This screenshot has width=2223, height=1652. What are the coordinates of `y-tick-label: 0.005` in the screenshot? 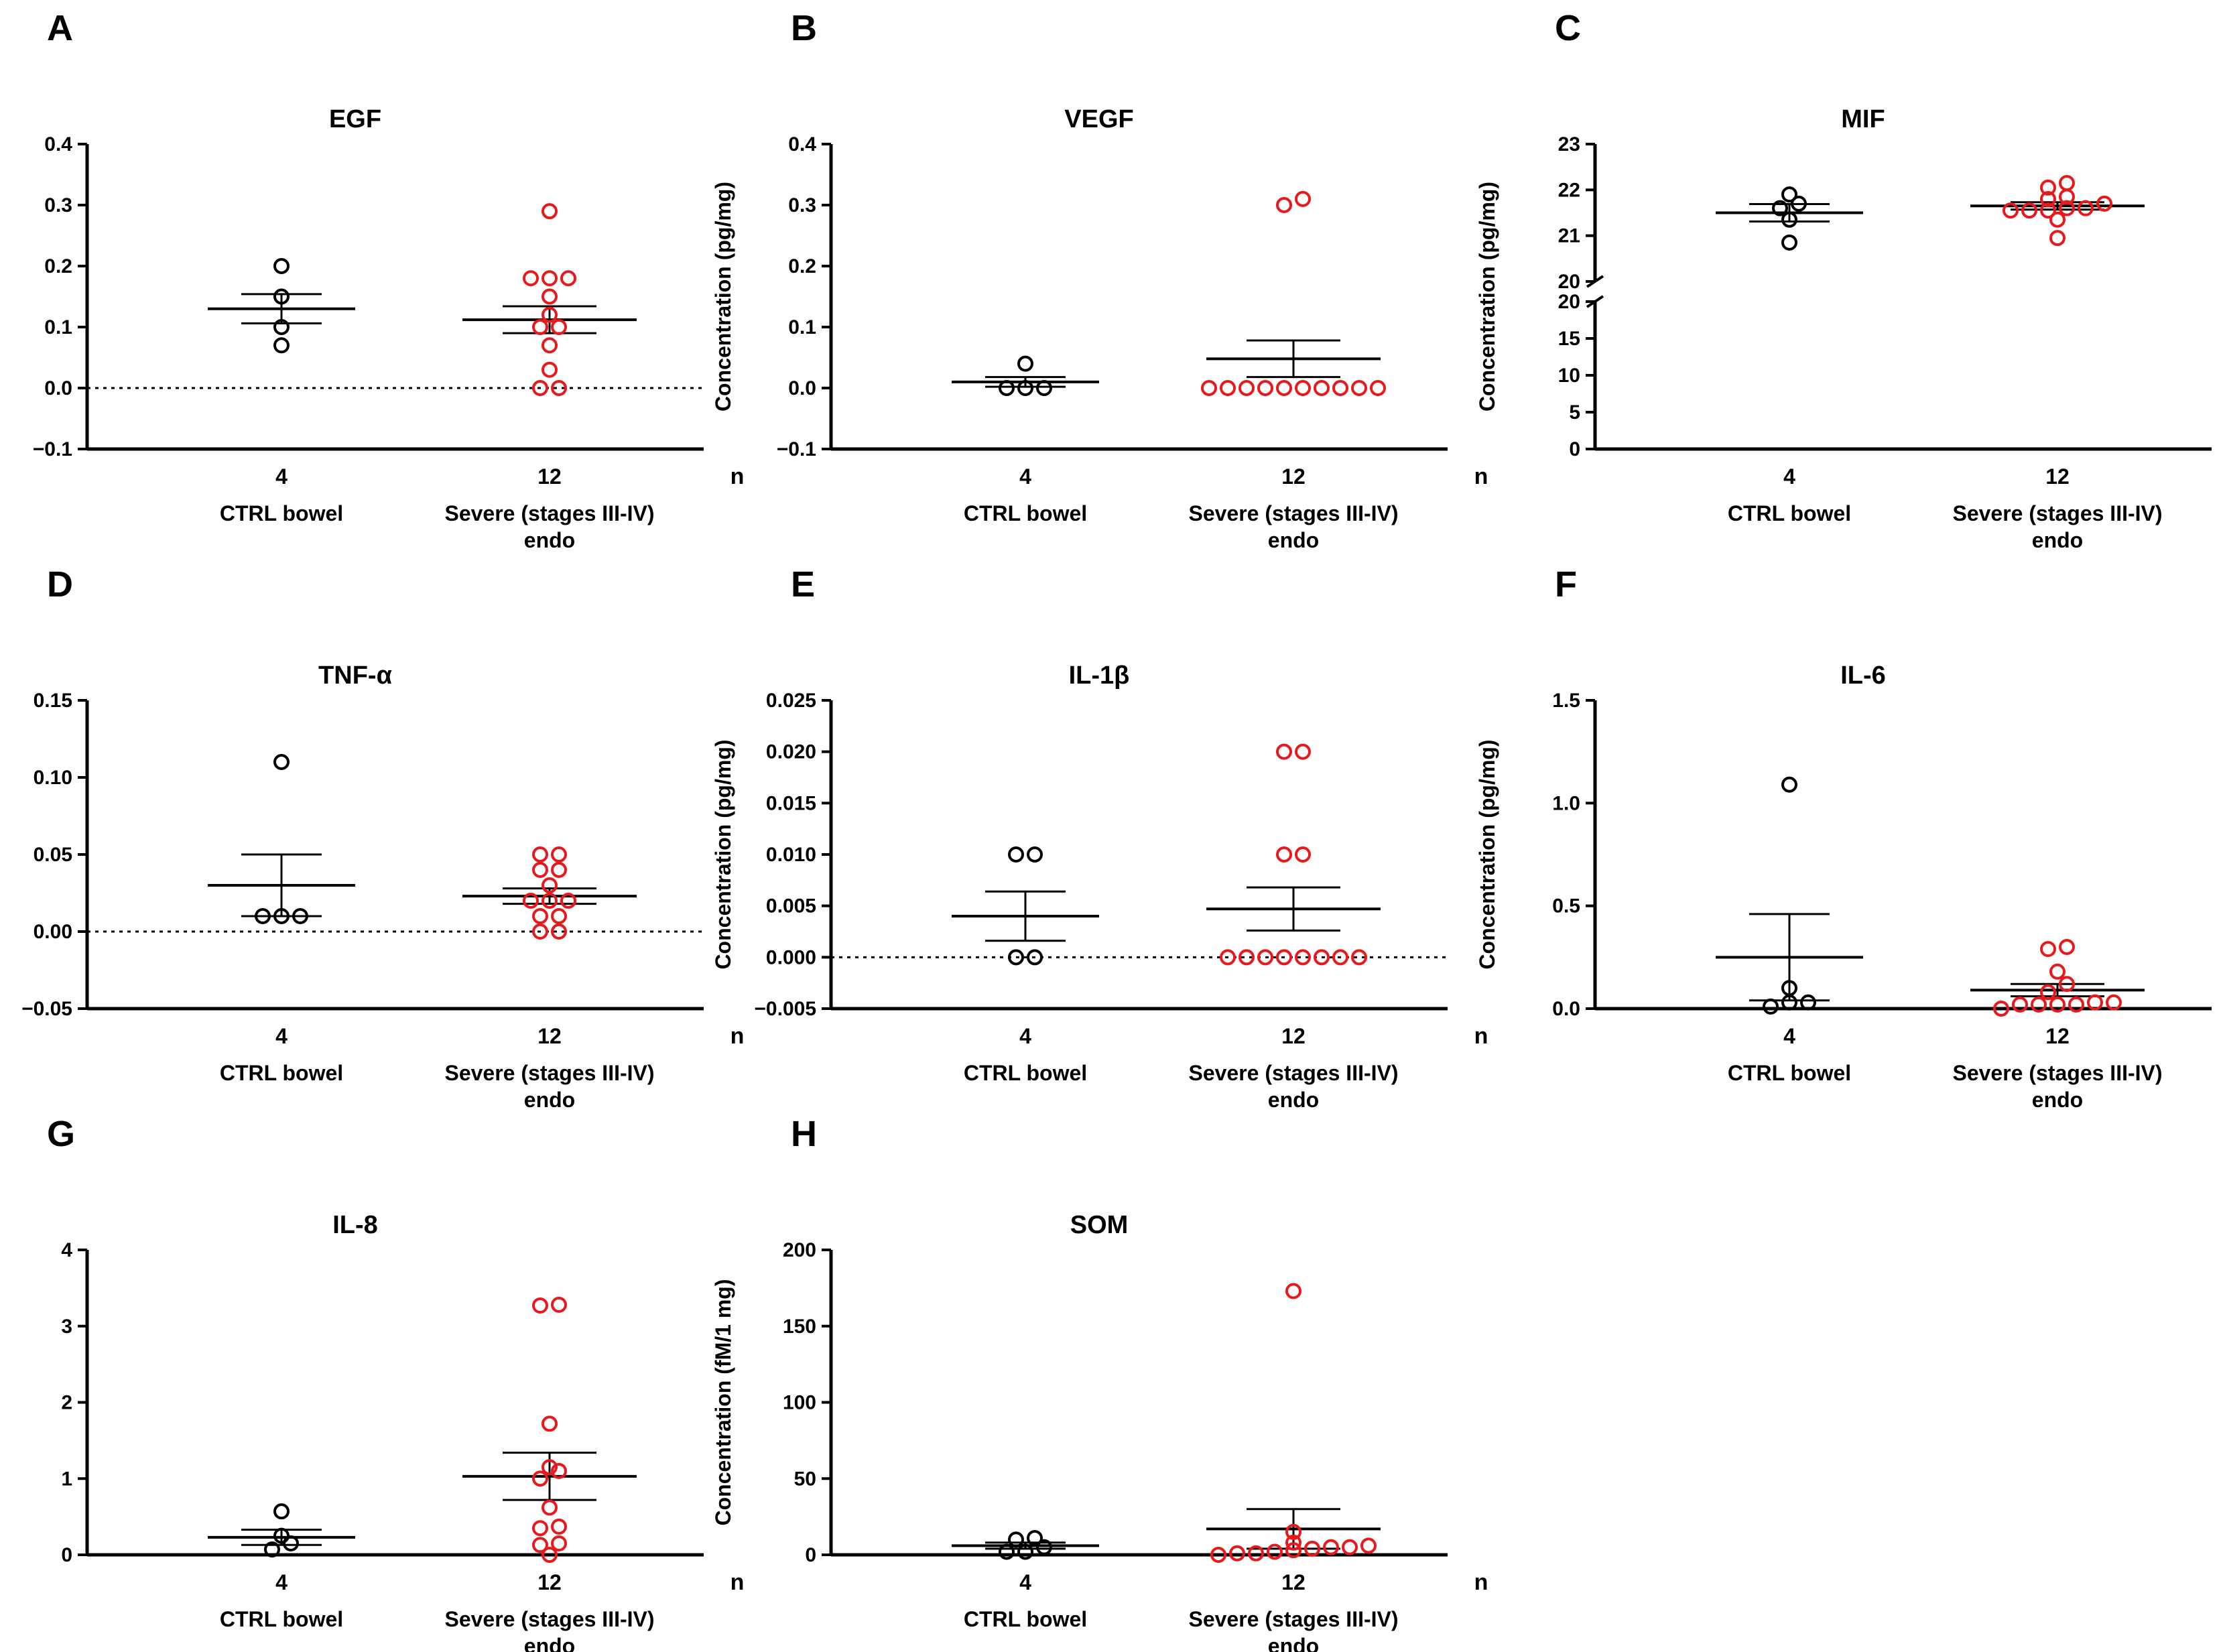 It's located at (791, 906).